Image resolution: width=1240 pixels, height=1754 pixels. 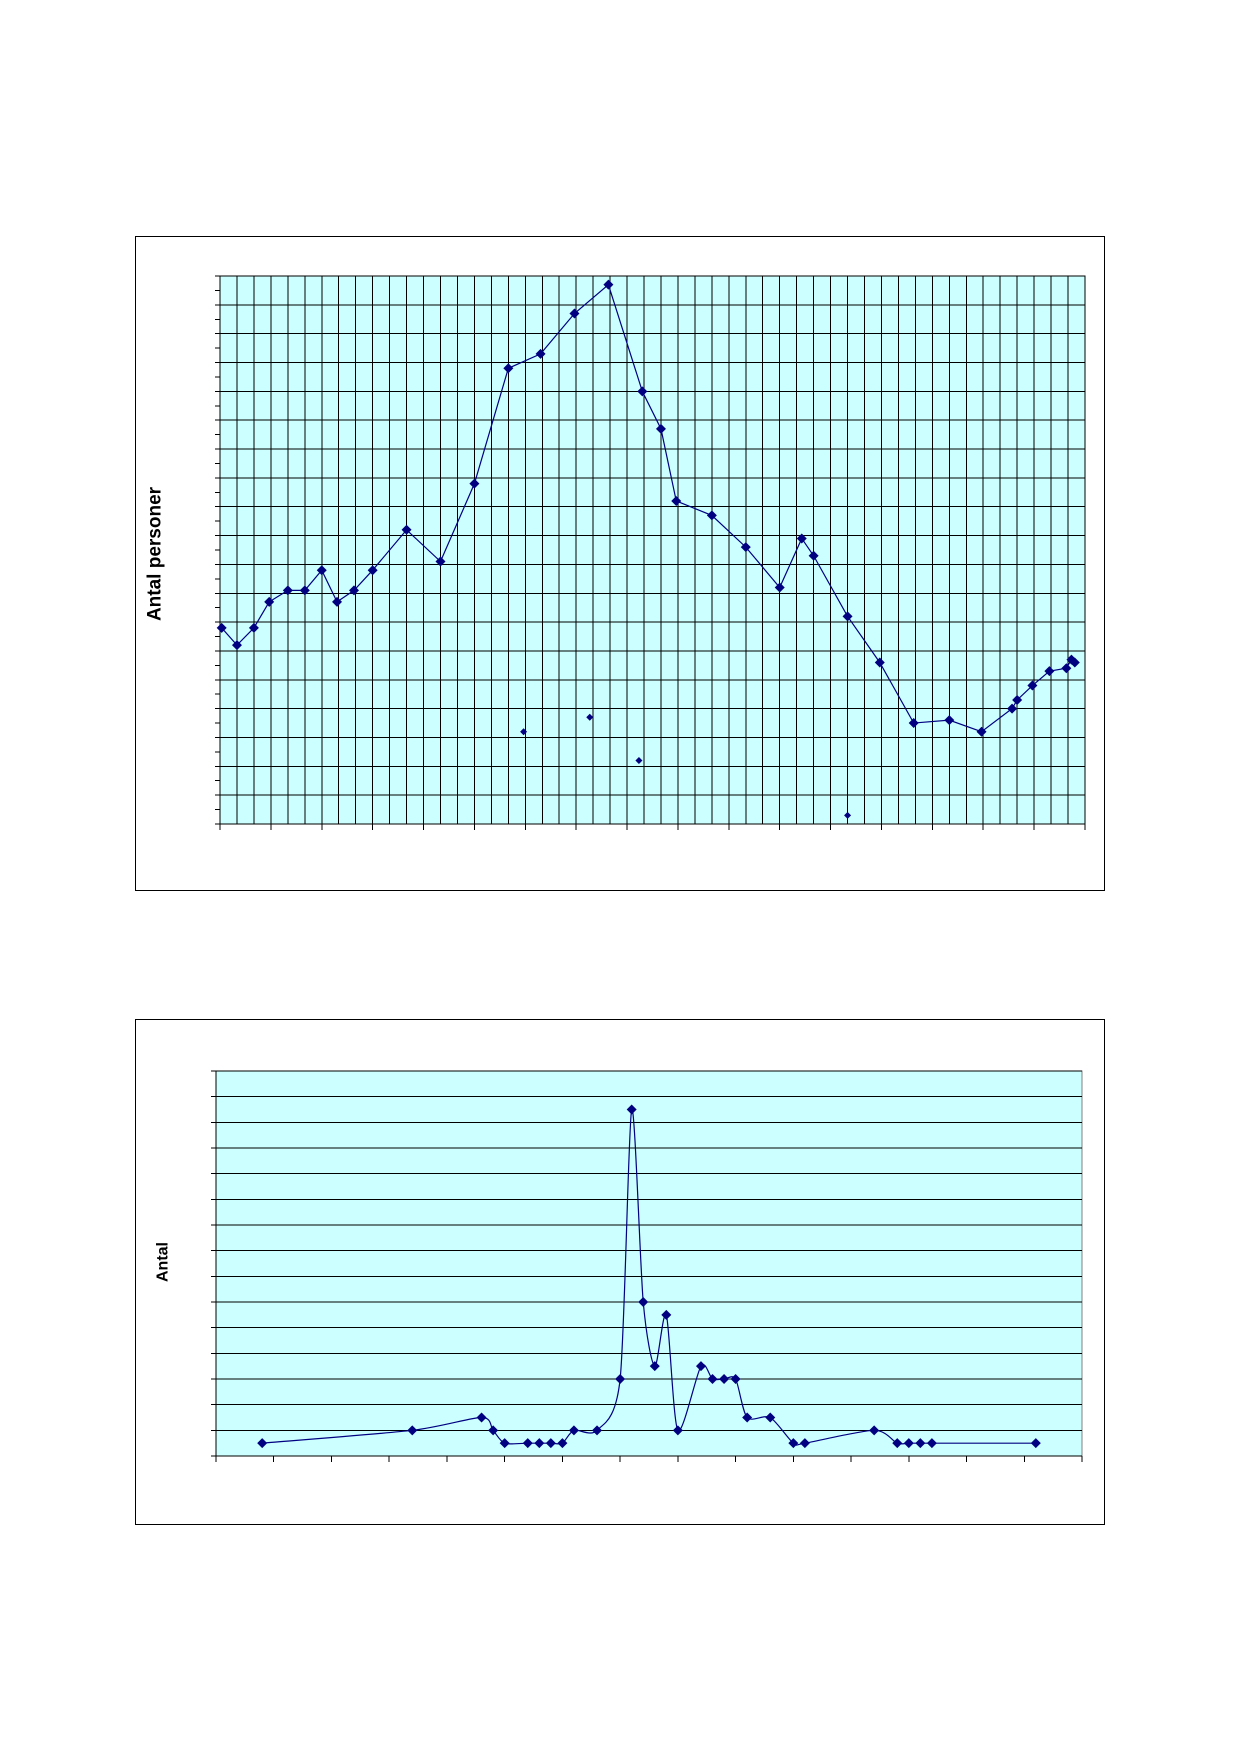 I want to click on y-axis-label: Antal personer, so click(x=155, y=553).